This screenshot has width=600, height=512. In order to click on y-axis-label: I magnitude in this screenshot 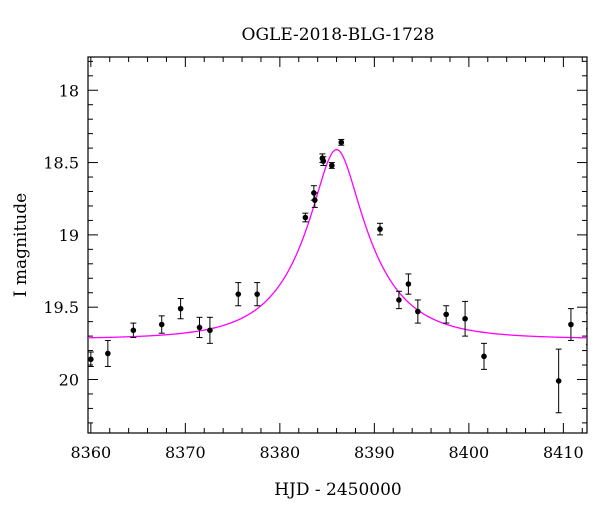, I will do `click(21, 245)`.